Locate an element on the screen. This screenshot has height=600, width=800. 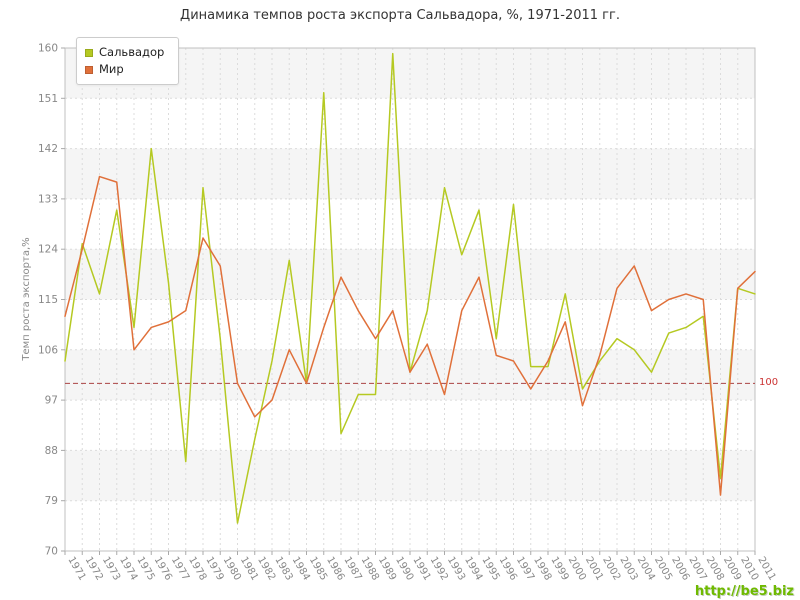
y-tick-label: 88 is located at coordinates (51, 451).